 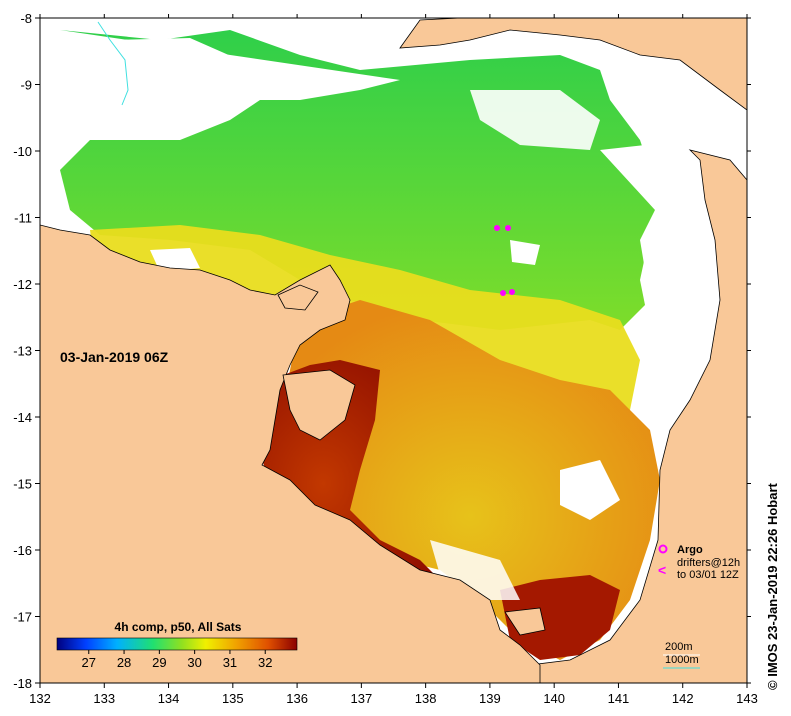 I want to click on colorbar-tick-label: 32, so click(x=265, y=662).